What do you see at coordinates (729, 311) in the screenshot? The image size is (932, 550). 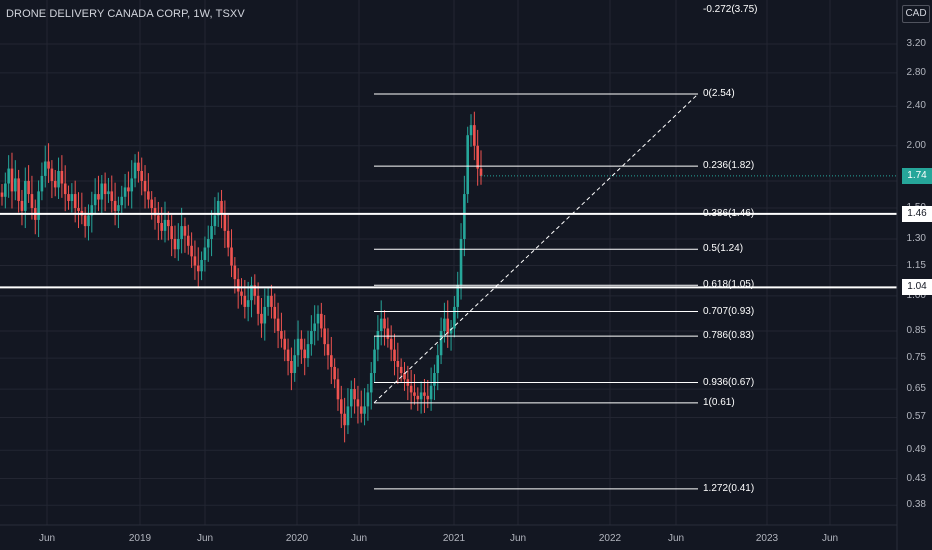 I see `fib-level-label: 0.707(0.93)` at bounding box center [729, 311].